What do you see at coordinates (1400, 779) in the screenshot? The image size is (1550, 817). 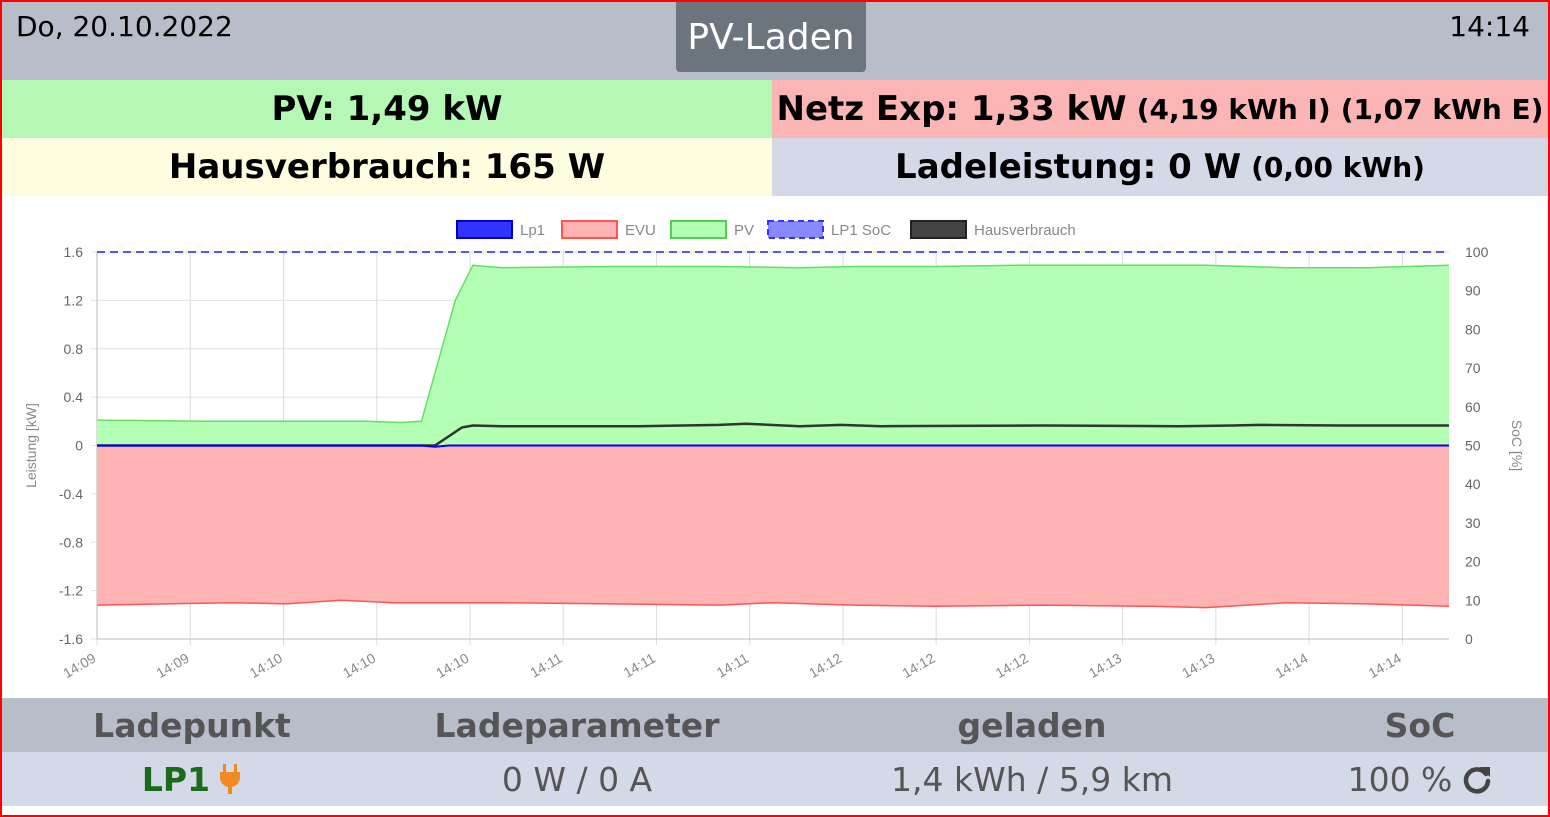 I see `soc-value: 100 %` at bounding box center [1400, 779].